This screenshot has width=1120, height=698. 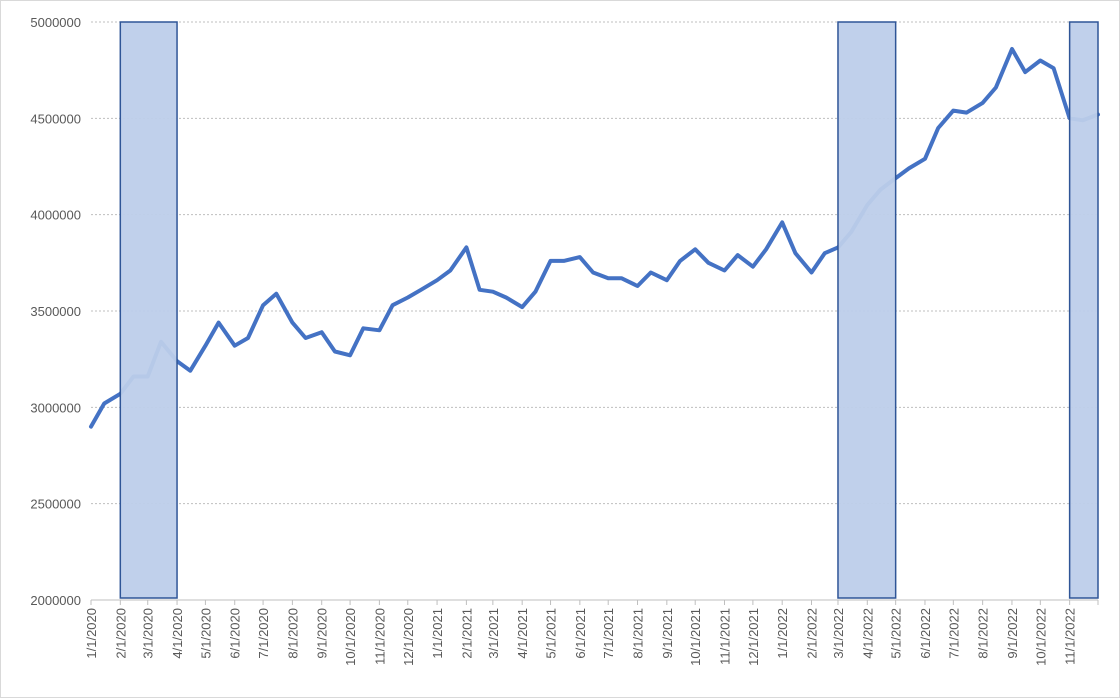 I want to click on x-tick-label: 5/1/2020, so click(x=205, y=633).